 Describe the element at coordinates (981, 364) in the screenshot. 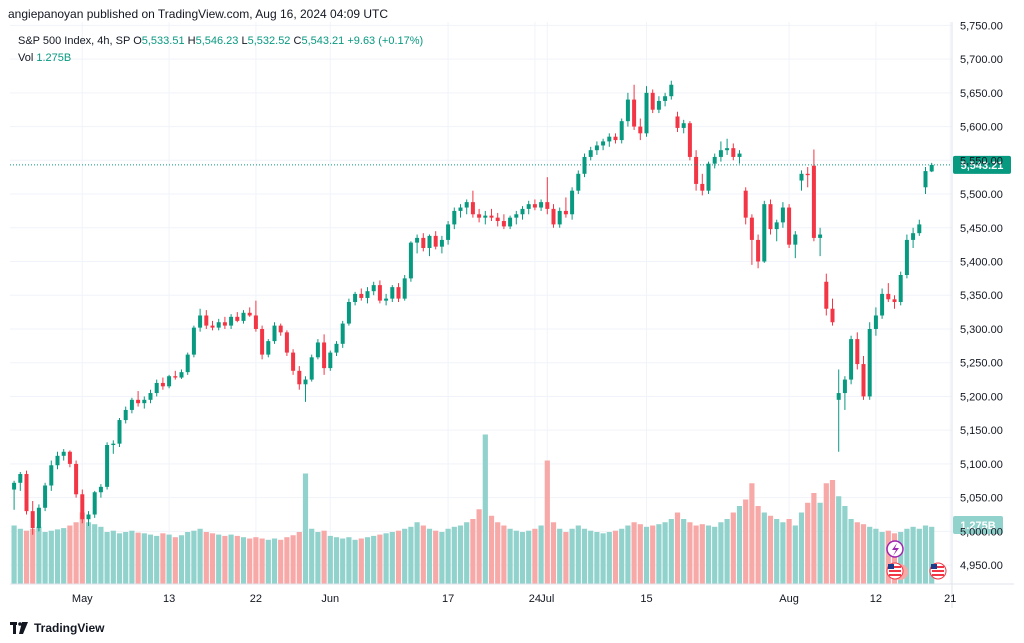

I see `price-tick-label: 5,250.00` at that location.